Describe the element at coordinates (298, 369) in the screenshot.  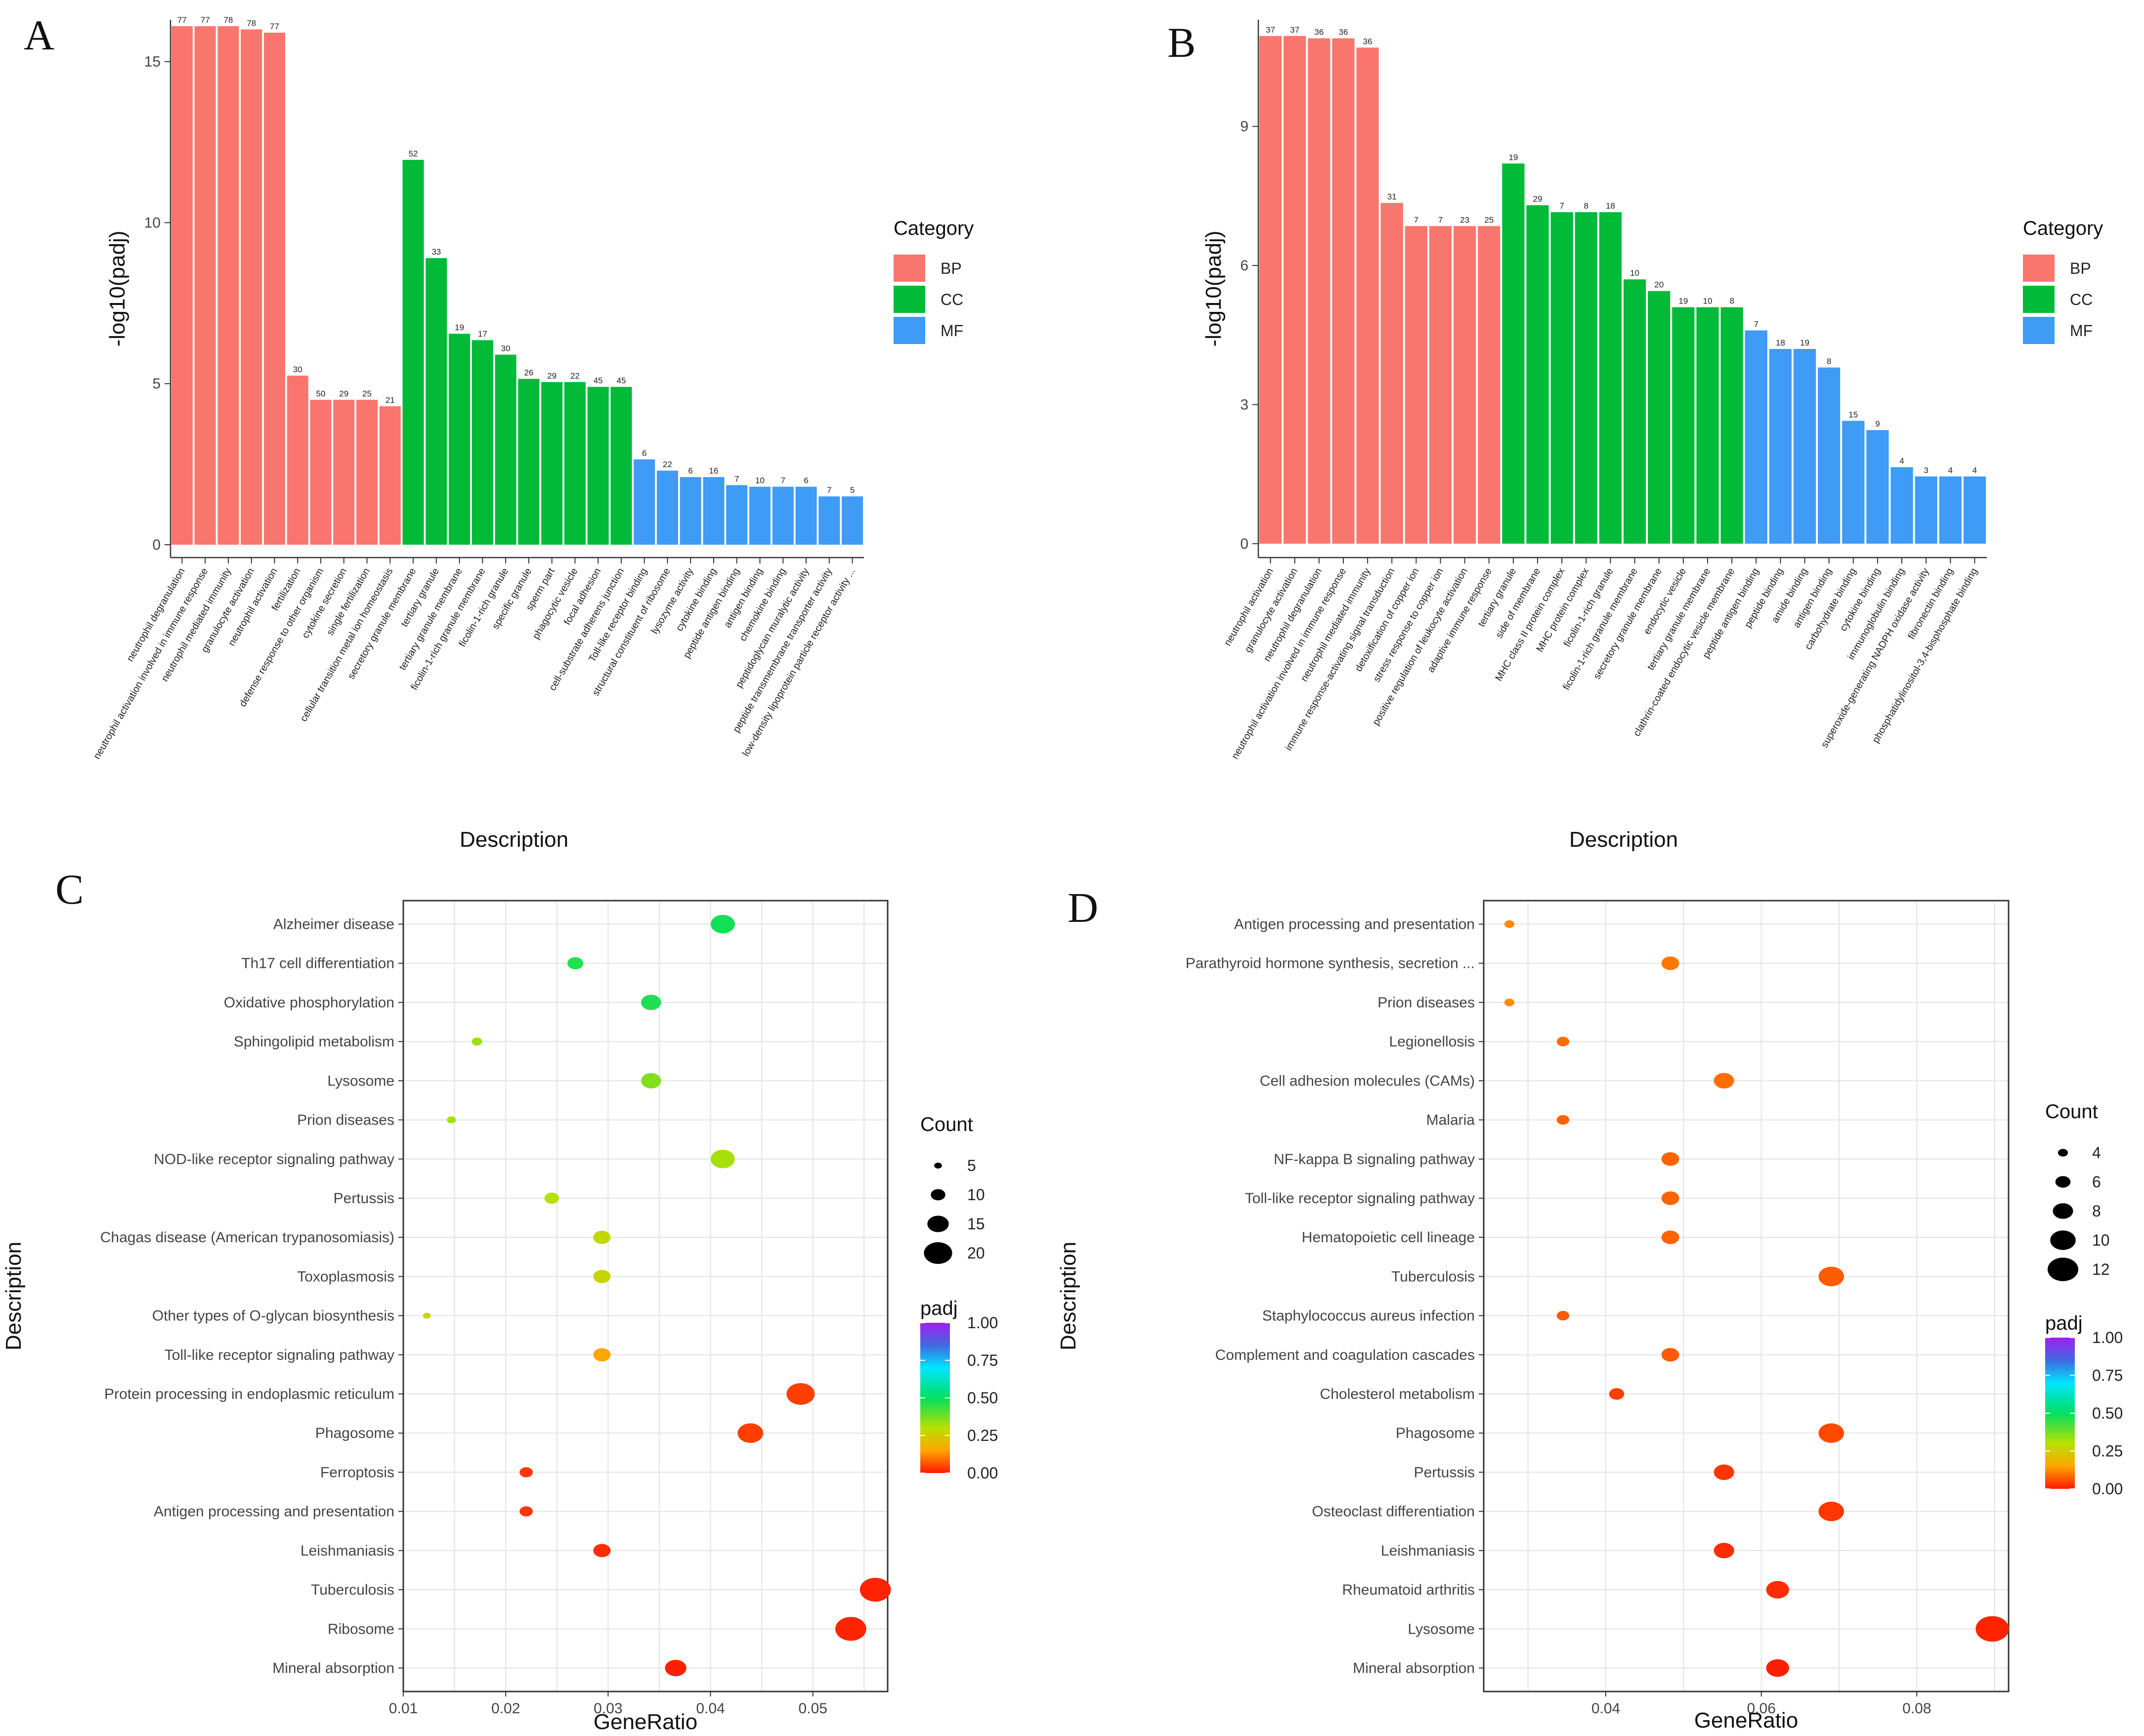
I see `bar-count-label: 30` at that location.